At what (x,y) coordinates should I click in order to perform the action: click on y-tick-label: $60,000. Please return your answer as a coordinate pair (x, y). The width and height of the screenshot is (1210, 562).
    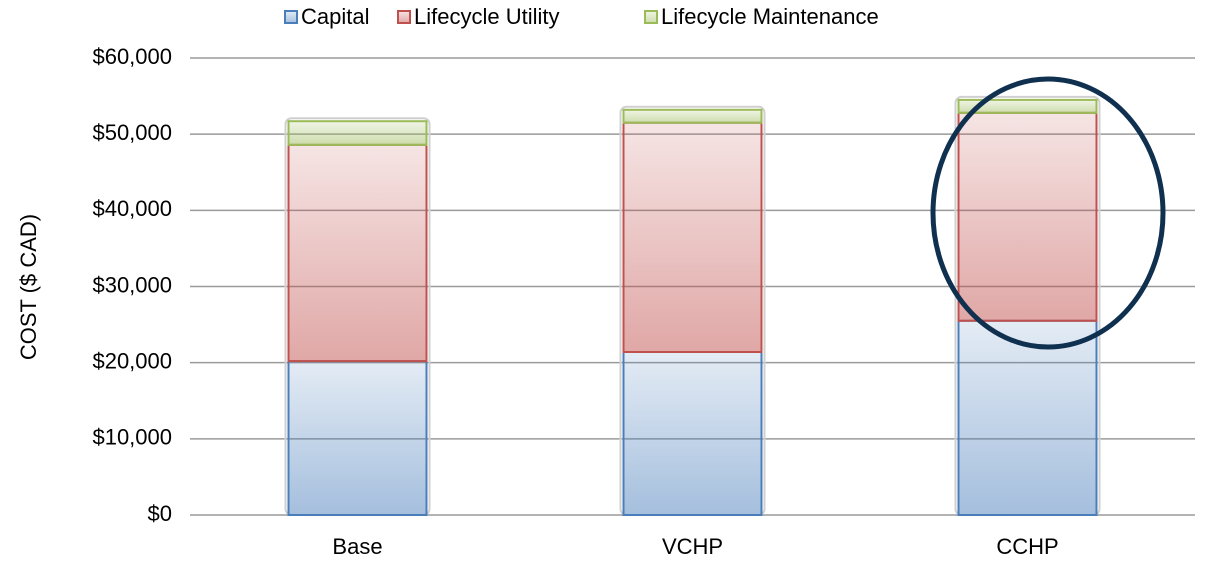
    Looking at the image, I should click on (132, 56).